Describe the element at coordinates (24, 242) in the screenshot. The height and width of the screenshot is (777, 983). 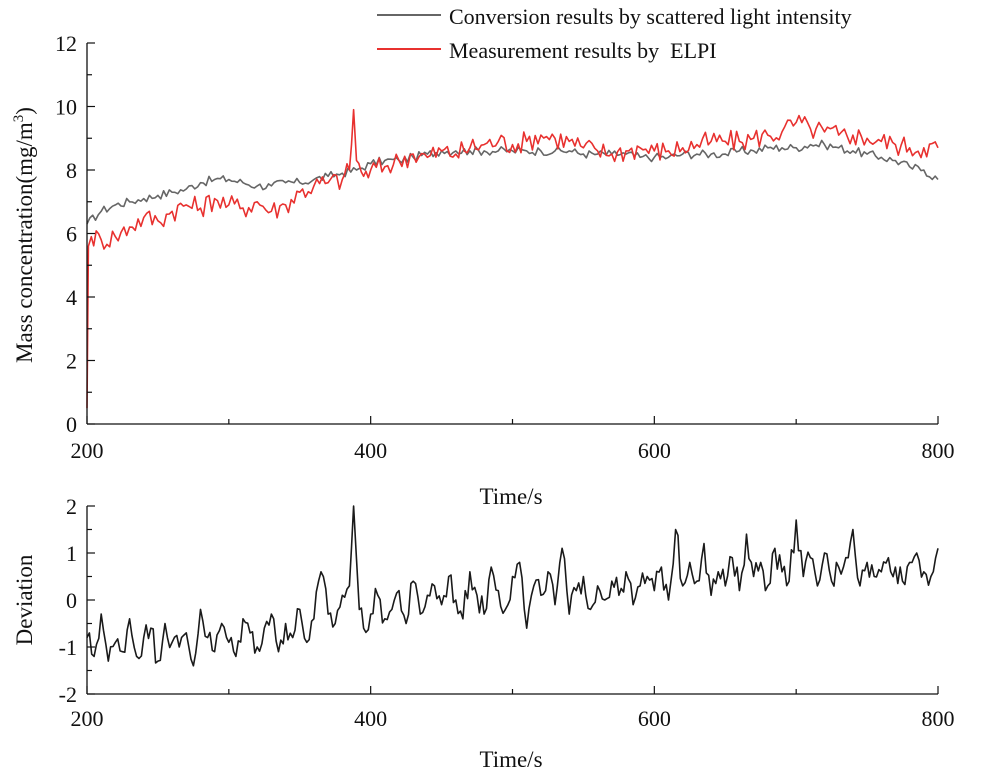
I see `top-y-axis-title-main: Mass concentration(mg/m` at that location.